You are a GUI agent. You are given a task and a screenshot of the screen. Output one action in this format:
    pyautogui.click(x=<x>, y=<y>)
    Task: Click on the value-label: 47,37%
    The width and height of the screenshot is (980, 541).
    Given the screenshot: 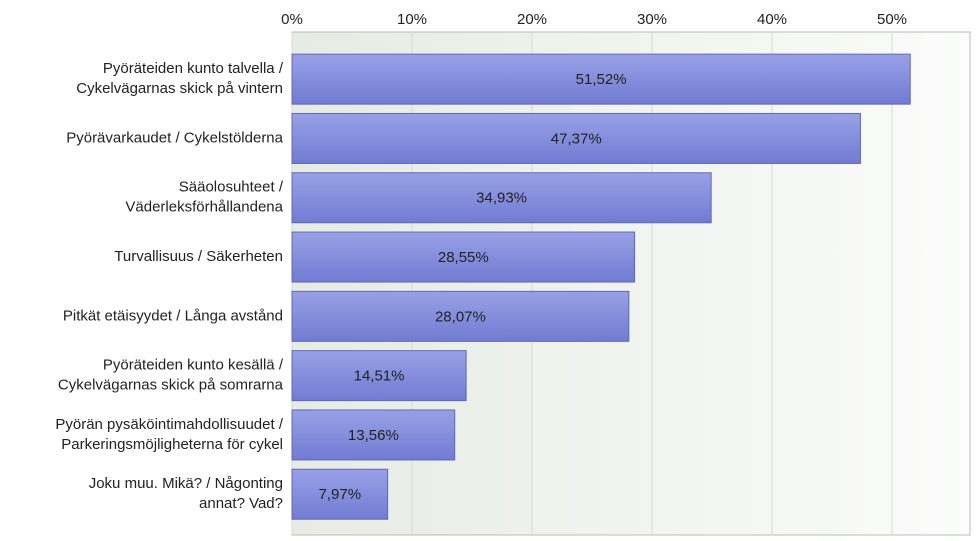 What is the action you would take?
    pyautogui.click(x=576, y=138)
    